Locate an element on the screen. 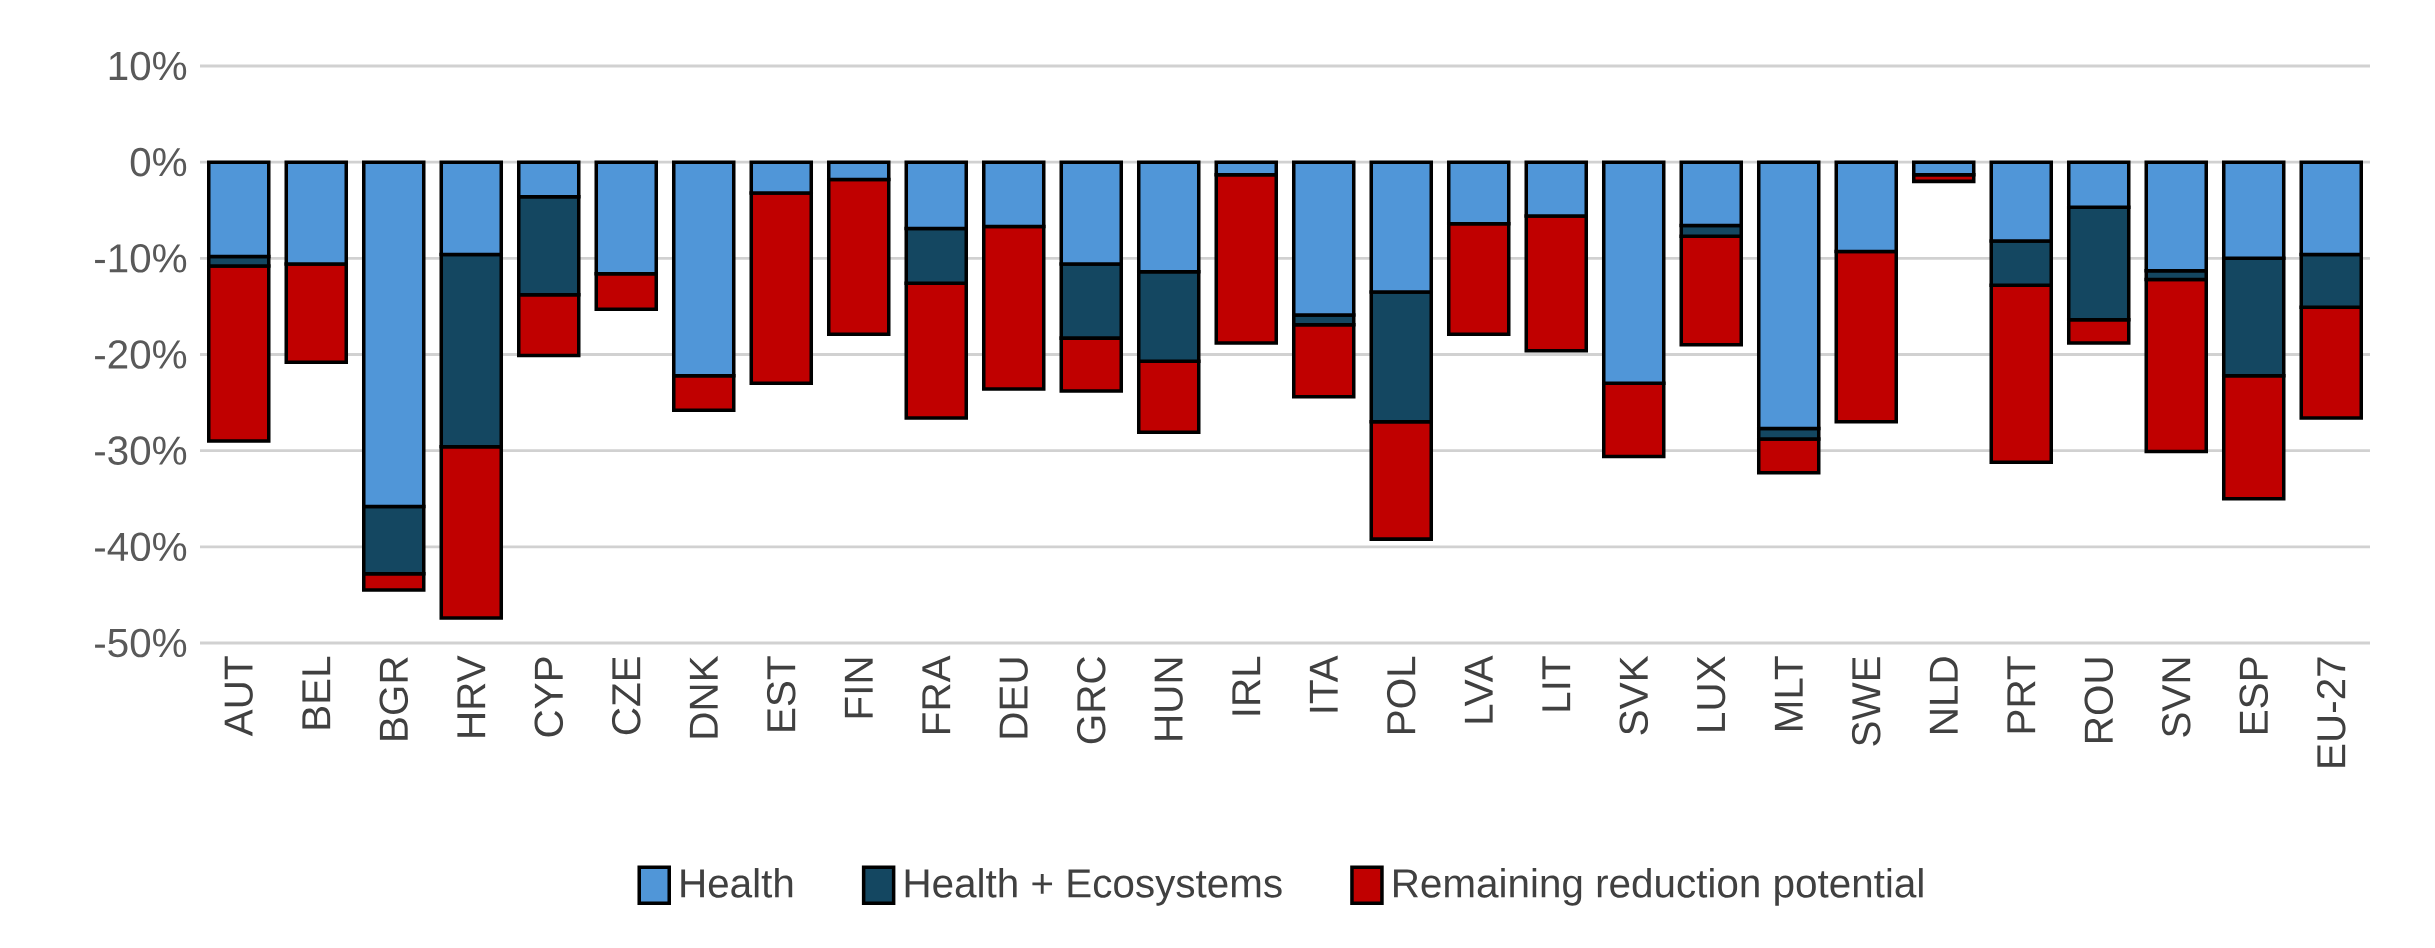 Image resolution: width=2435 pixels, height=948 pixels. x-tick-label: ITA is located at coordinates (1323, 683).